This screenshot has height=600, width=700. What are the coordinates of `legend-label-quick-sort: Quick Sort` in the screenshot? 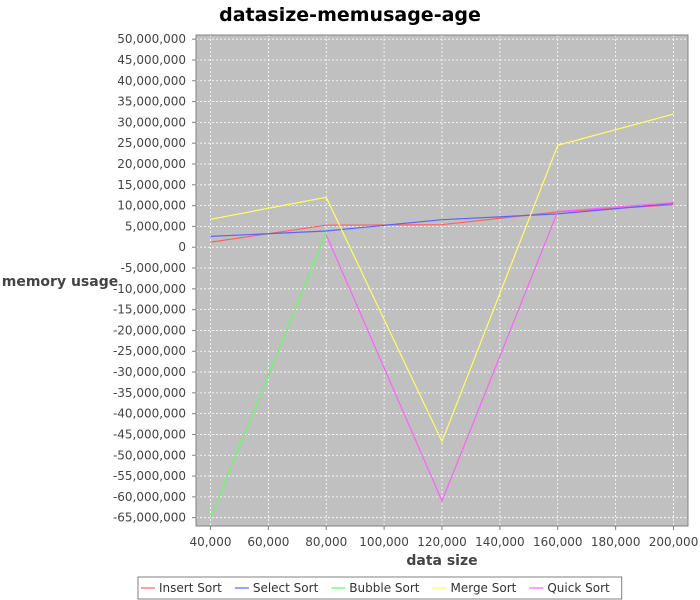 It's located at (578, 588).